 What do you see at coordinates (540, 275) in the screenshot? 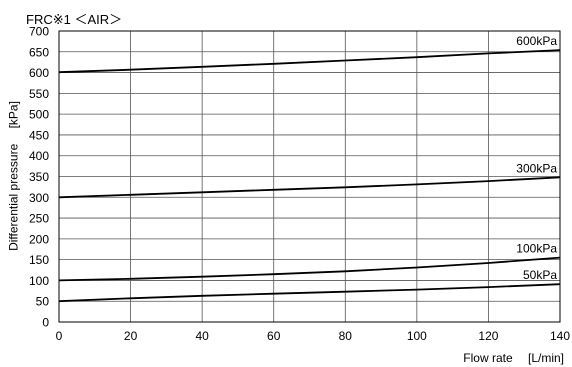
I see `series-label-50kPa: 50kPa` at bounding box center [540, 275].